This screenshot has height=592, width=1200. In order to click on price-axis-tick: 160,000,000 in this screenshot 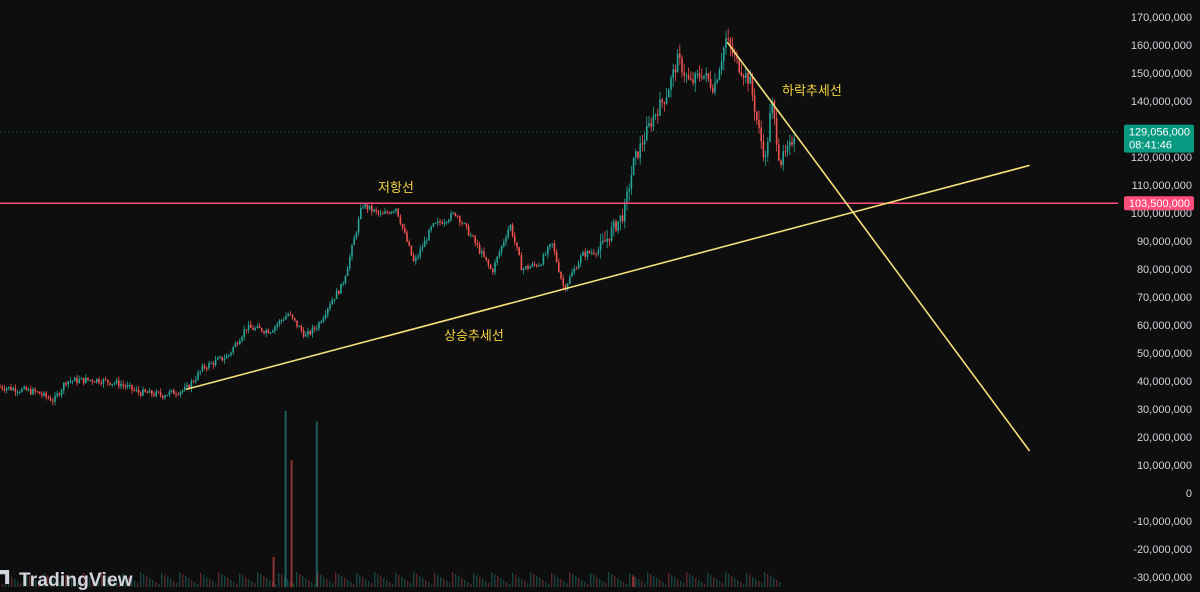, I will do `click(1161, 46)`.